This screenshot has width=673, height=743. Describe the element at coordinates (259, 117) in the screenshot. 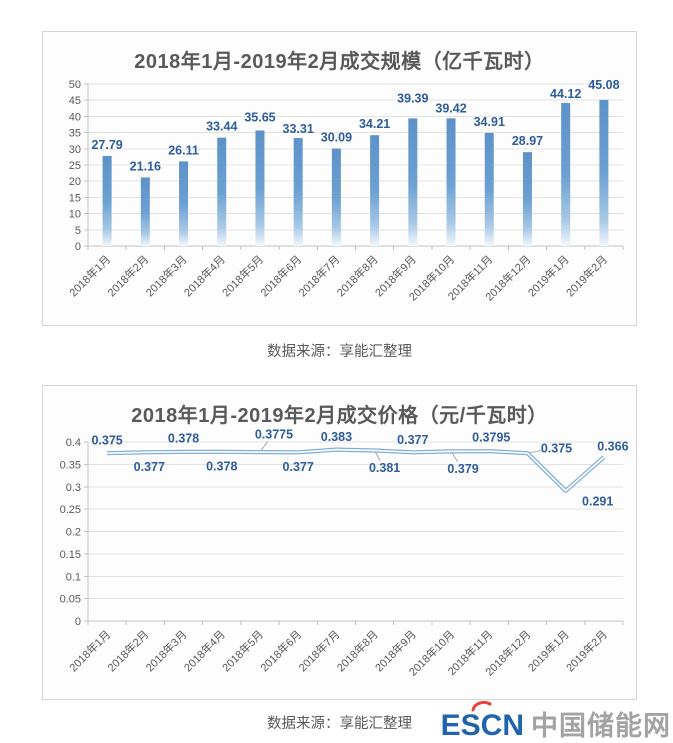

I see `svg-text: 35.65` at that location.